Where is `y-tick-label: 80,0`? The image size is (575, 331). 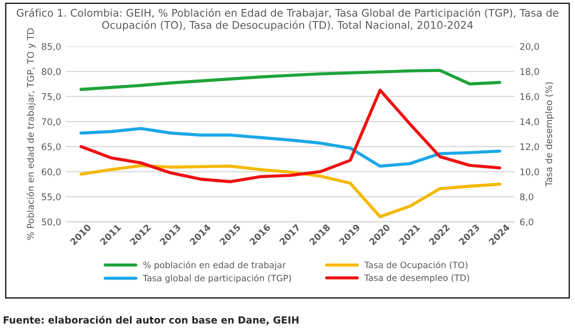
y-tick-label: 80,0 is located at coordinates (51, 72).